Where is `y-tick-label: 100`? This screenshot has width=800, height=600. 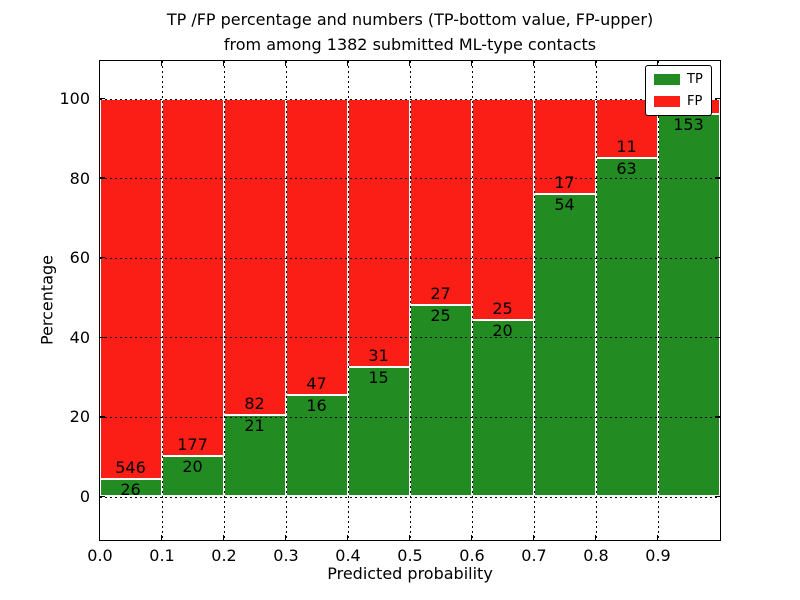
y-tick-label: 100 is located at coordinates (74, 98).